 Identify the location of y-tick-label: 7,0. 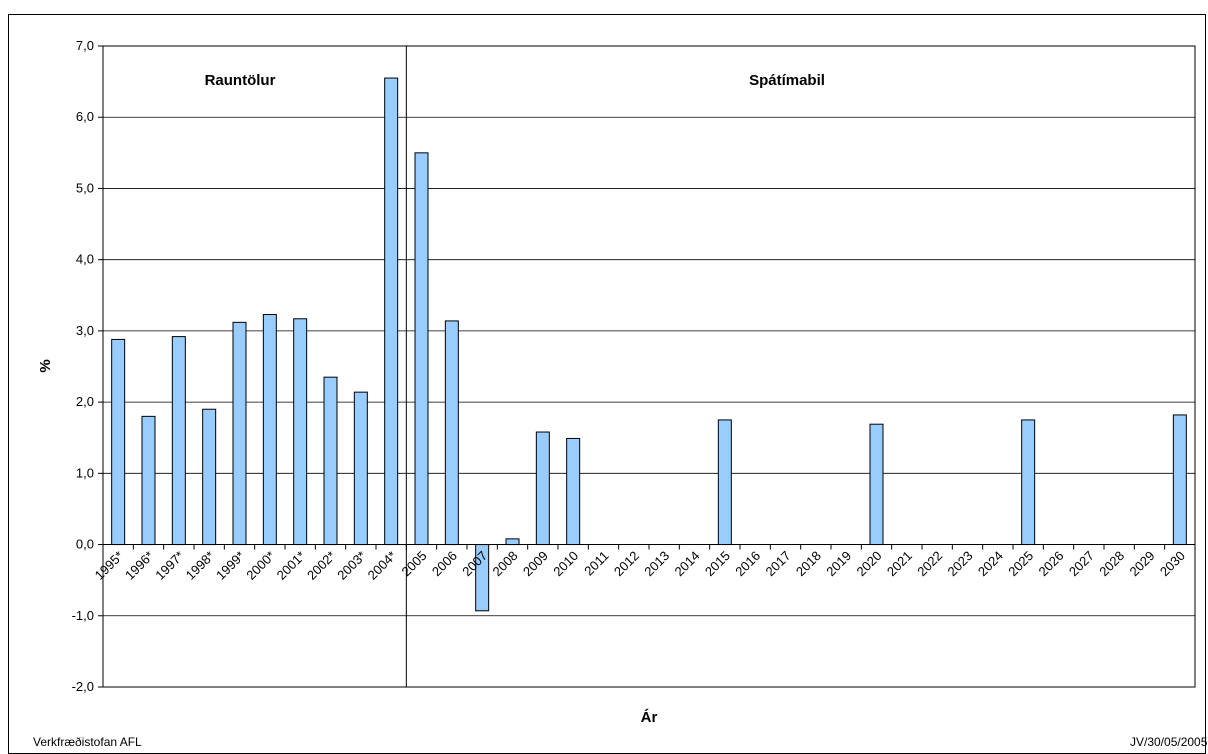
(85, 45).